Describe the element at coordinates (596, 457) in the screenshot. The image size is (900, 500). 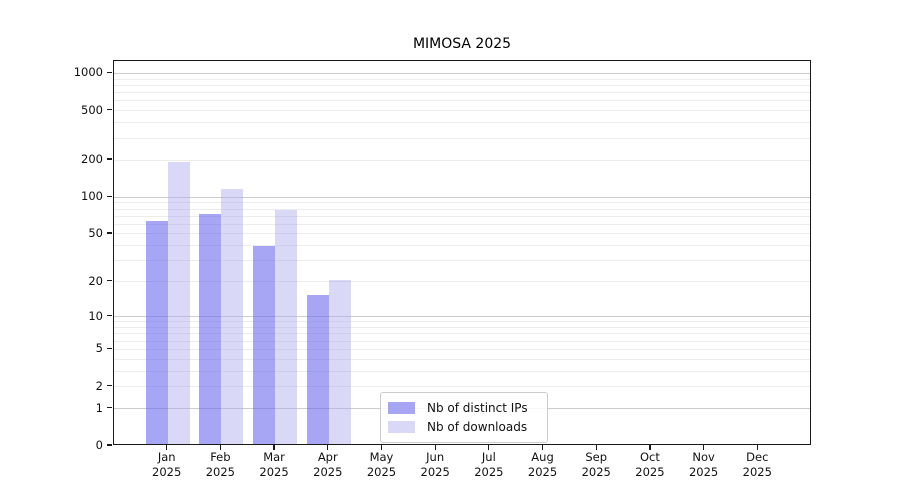
I see `x-tick-month: Sep` at that location.